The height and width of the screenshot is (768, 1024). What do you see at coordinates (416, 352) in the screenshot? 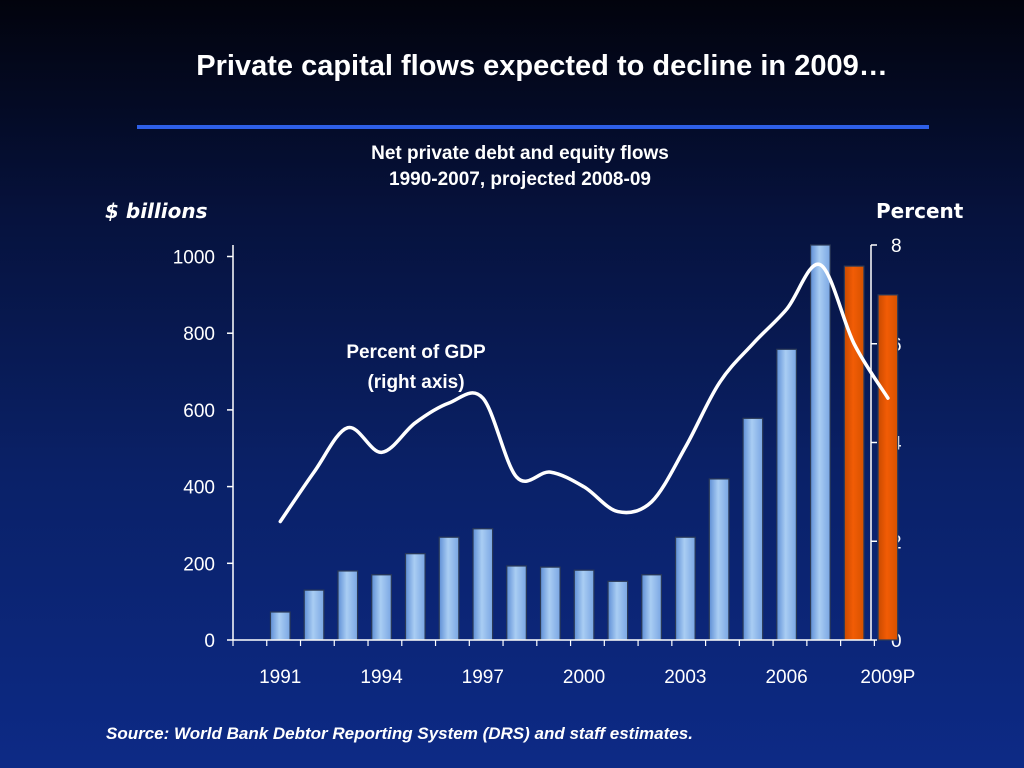
I see `line-annotation-title: Percent of GDP` at bounding box center [416, 352].